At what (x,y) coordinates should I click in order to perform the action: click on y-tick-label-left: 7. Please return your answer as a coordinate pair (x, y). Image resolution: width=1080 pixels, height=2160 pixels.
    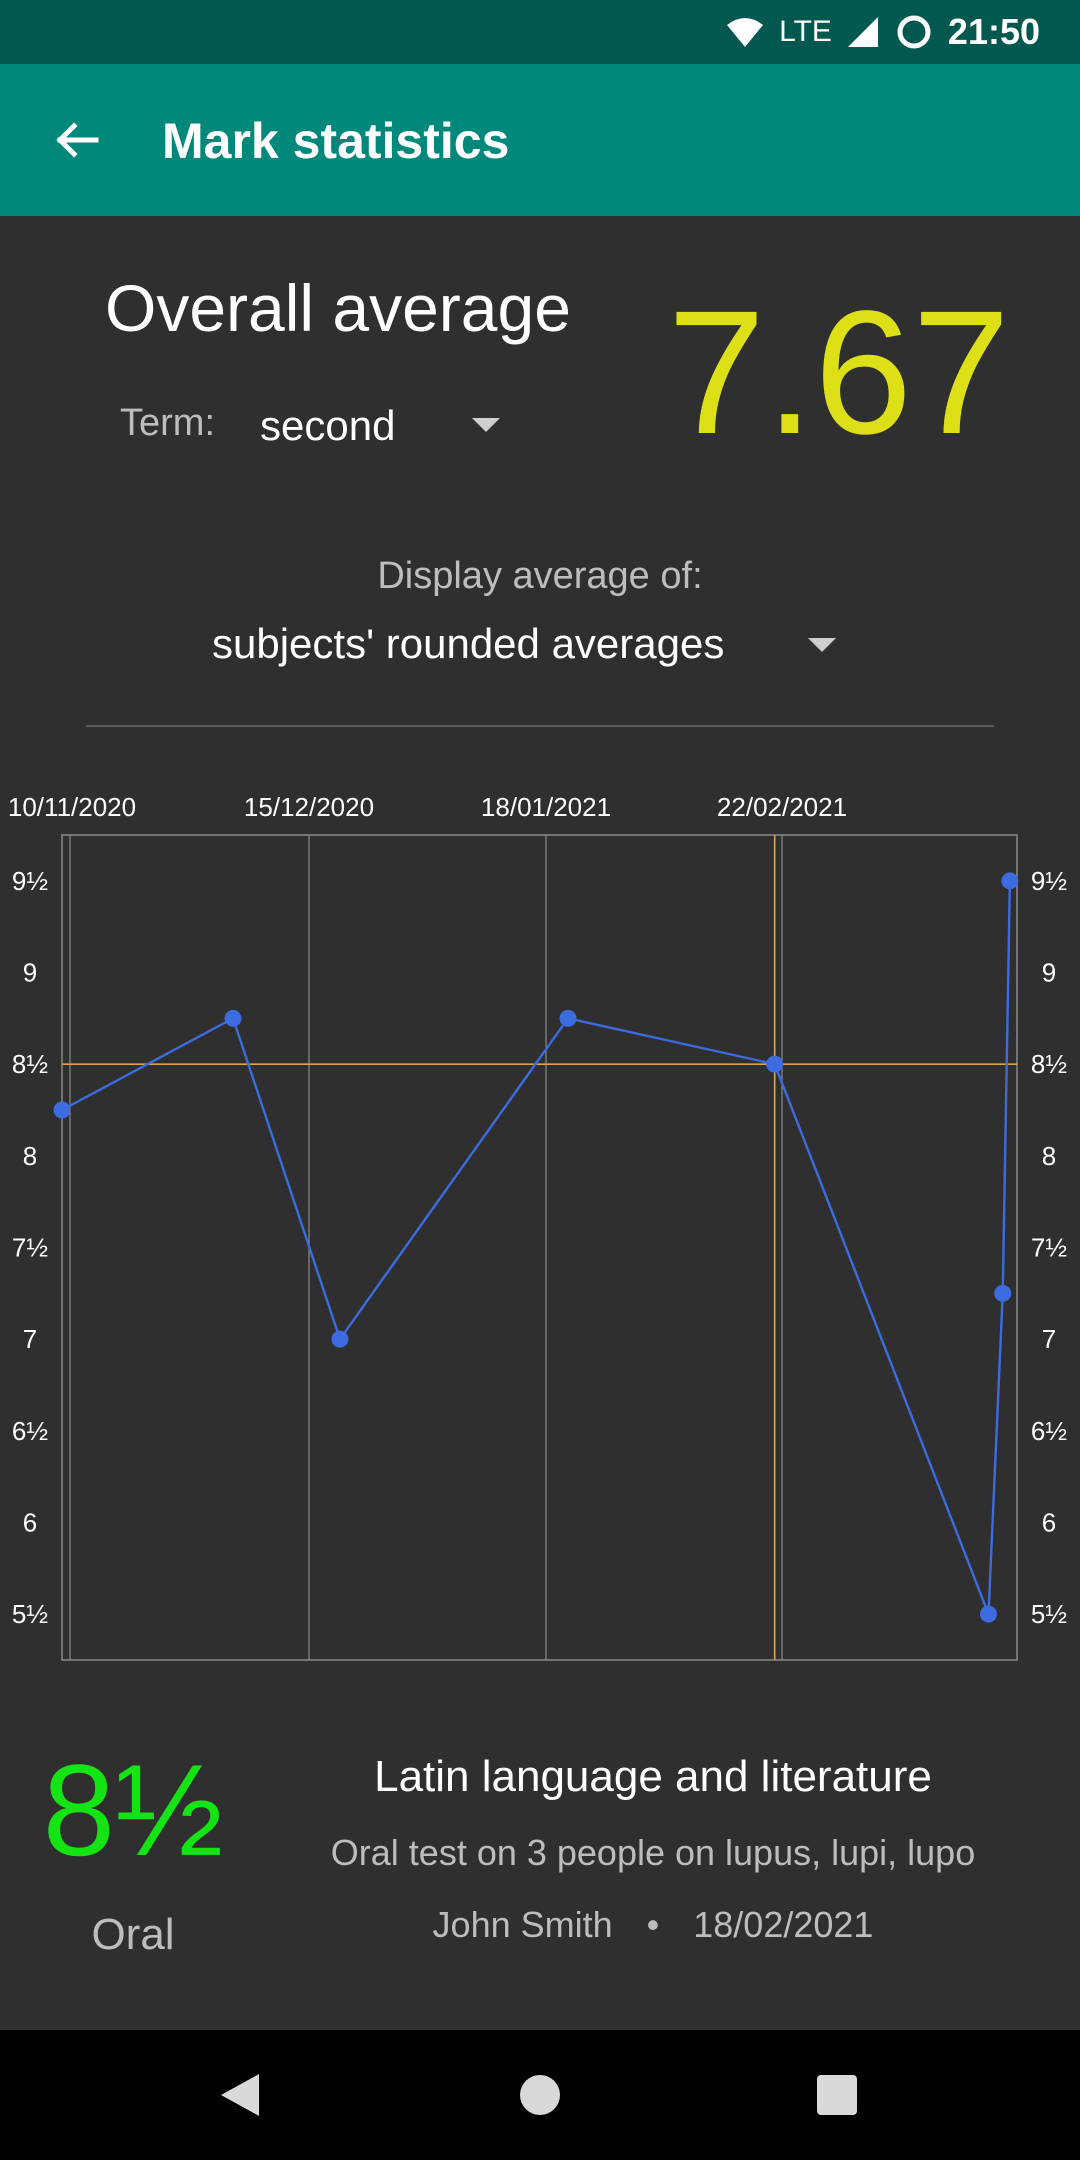
    Looking at the image, I should click on (30, 1339).